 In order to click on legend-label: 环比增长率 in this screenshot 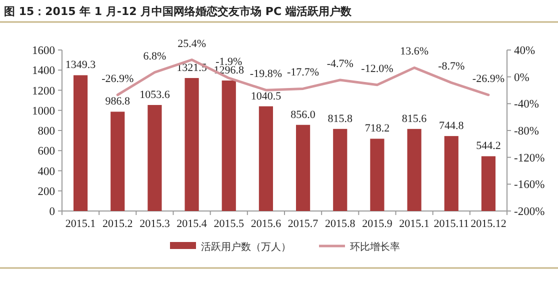, I will do `click(375, 247)`.